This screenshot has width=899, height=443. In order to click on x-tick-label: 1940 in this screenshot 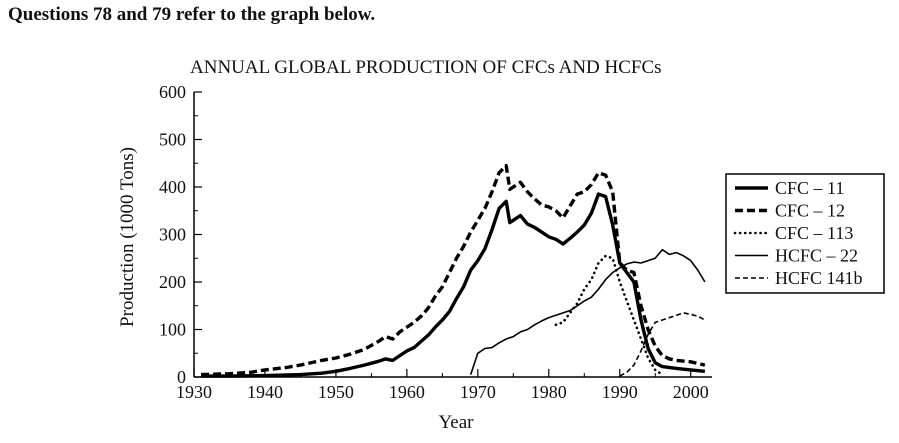, I will do `click(265, 392)`.